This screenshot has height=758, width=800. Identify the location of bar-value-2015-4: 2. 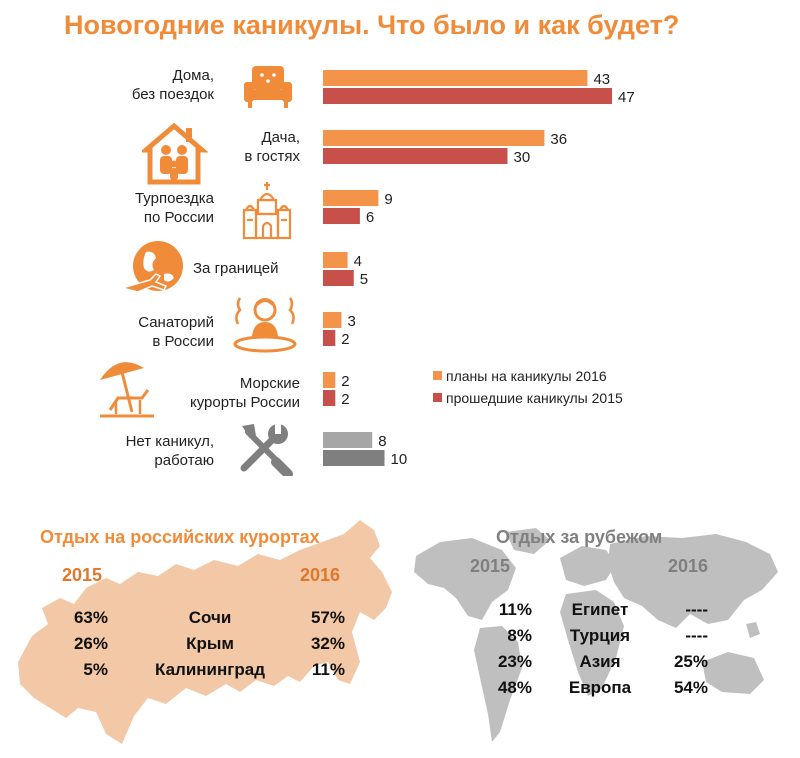
(345, 339).